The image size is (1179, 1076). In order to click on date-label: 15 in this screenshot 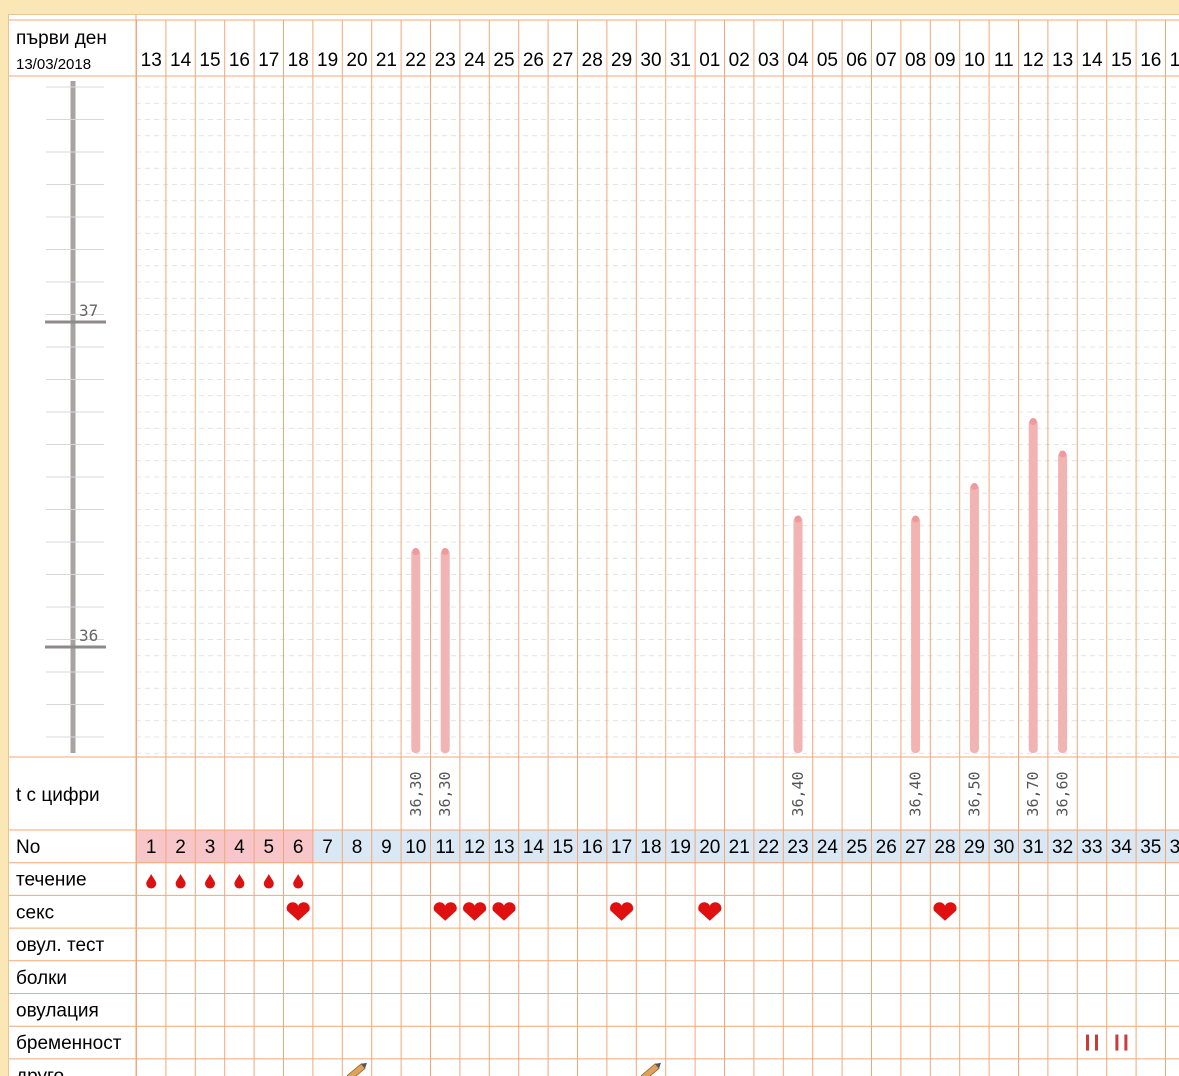, I will do `click(209, 60)`.